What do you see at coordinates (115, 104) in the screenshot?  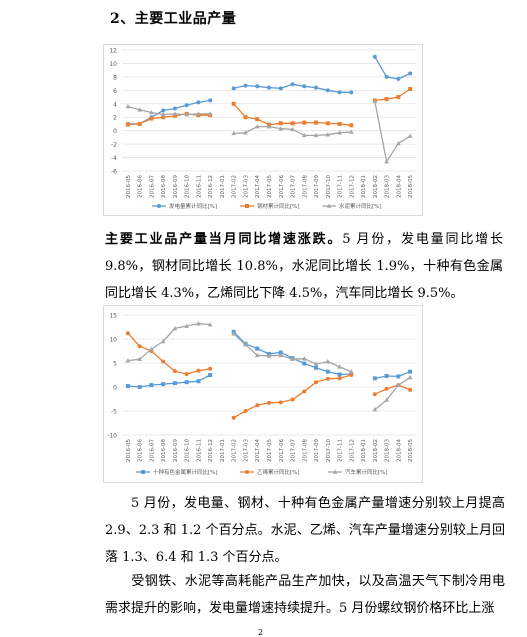 I see `y-tick-label: 4` at bounding box center [115, 104].